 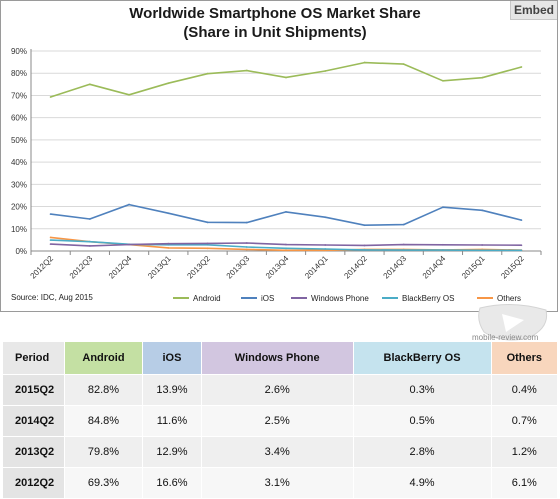 What do you see at coordinates (19, 118) in the screenshot?
I see `y-tick-label: 60%` at bounding box center [19, 118].